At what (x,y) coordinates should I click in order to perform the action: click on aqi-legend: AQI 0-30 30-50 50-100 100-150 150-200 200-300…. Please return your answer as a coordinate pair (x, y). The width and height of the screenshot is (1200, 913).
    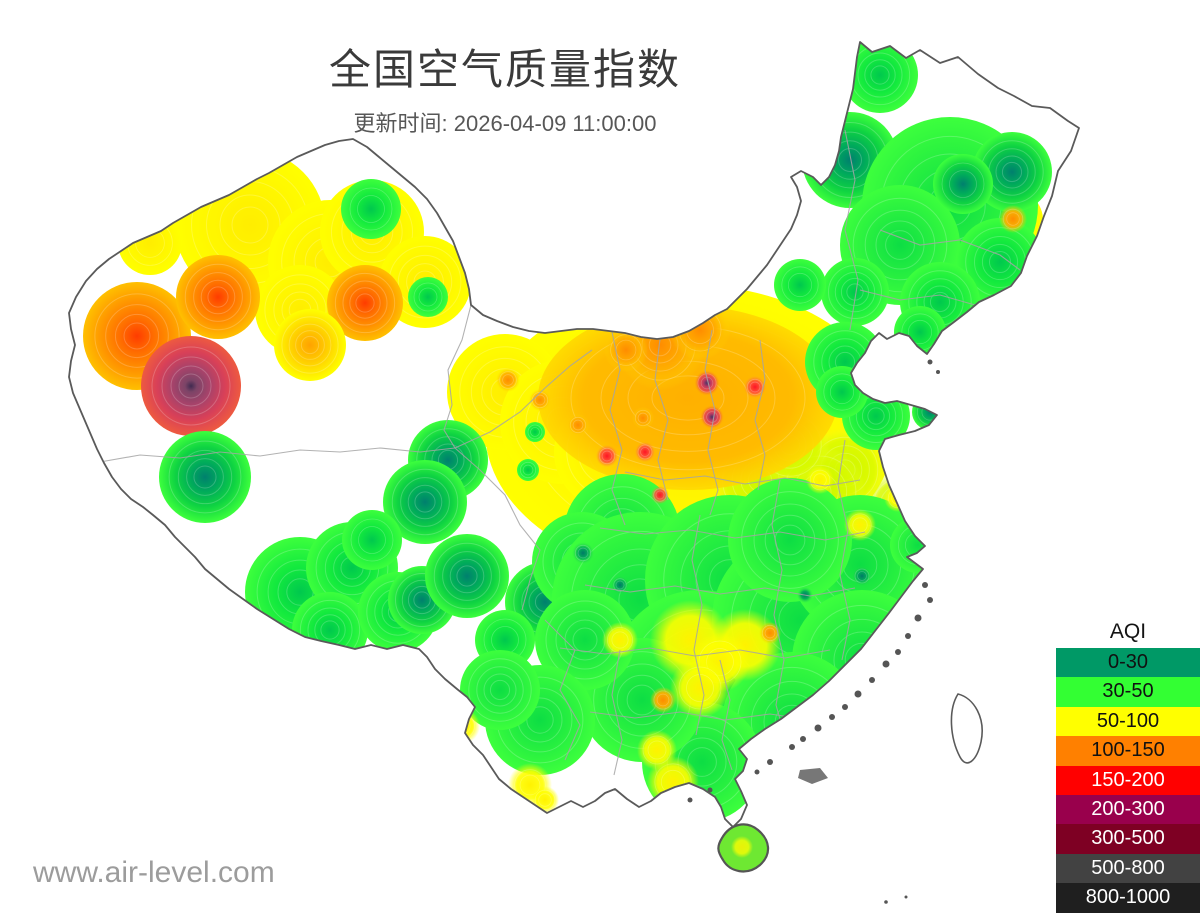
    Looking at the image, I should click on (1128, 764).